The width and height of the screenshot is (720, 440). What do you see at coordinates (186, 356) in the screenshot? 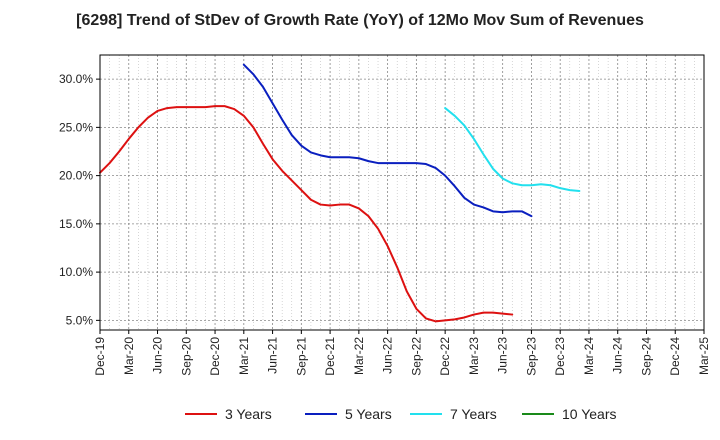
I see `x-tick-label: Sep-20` at bounding box center [186, 356].